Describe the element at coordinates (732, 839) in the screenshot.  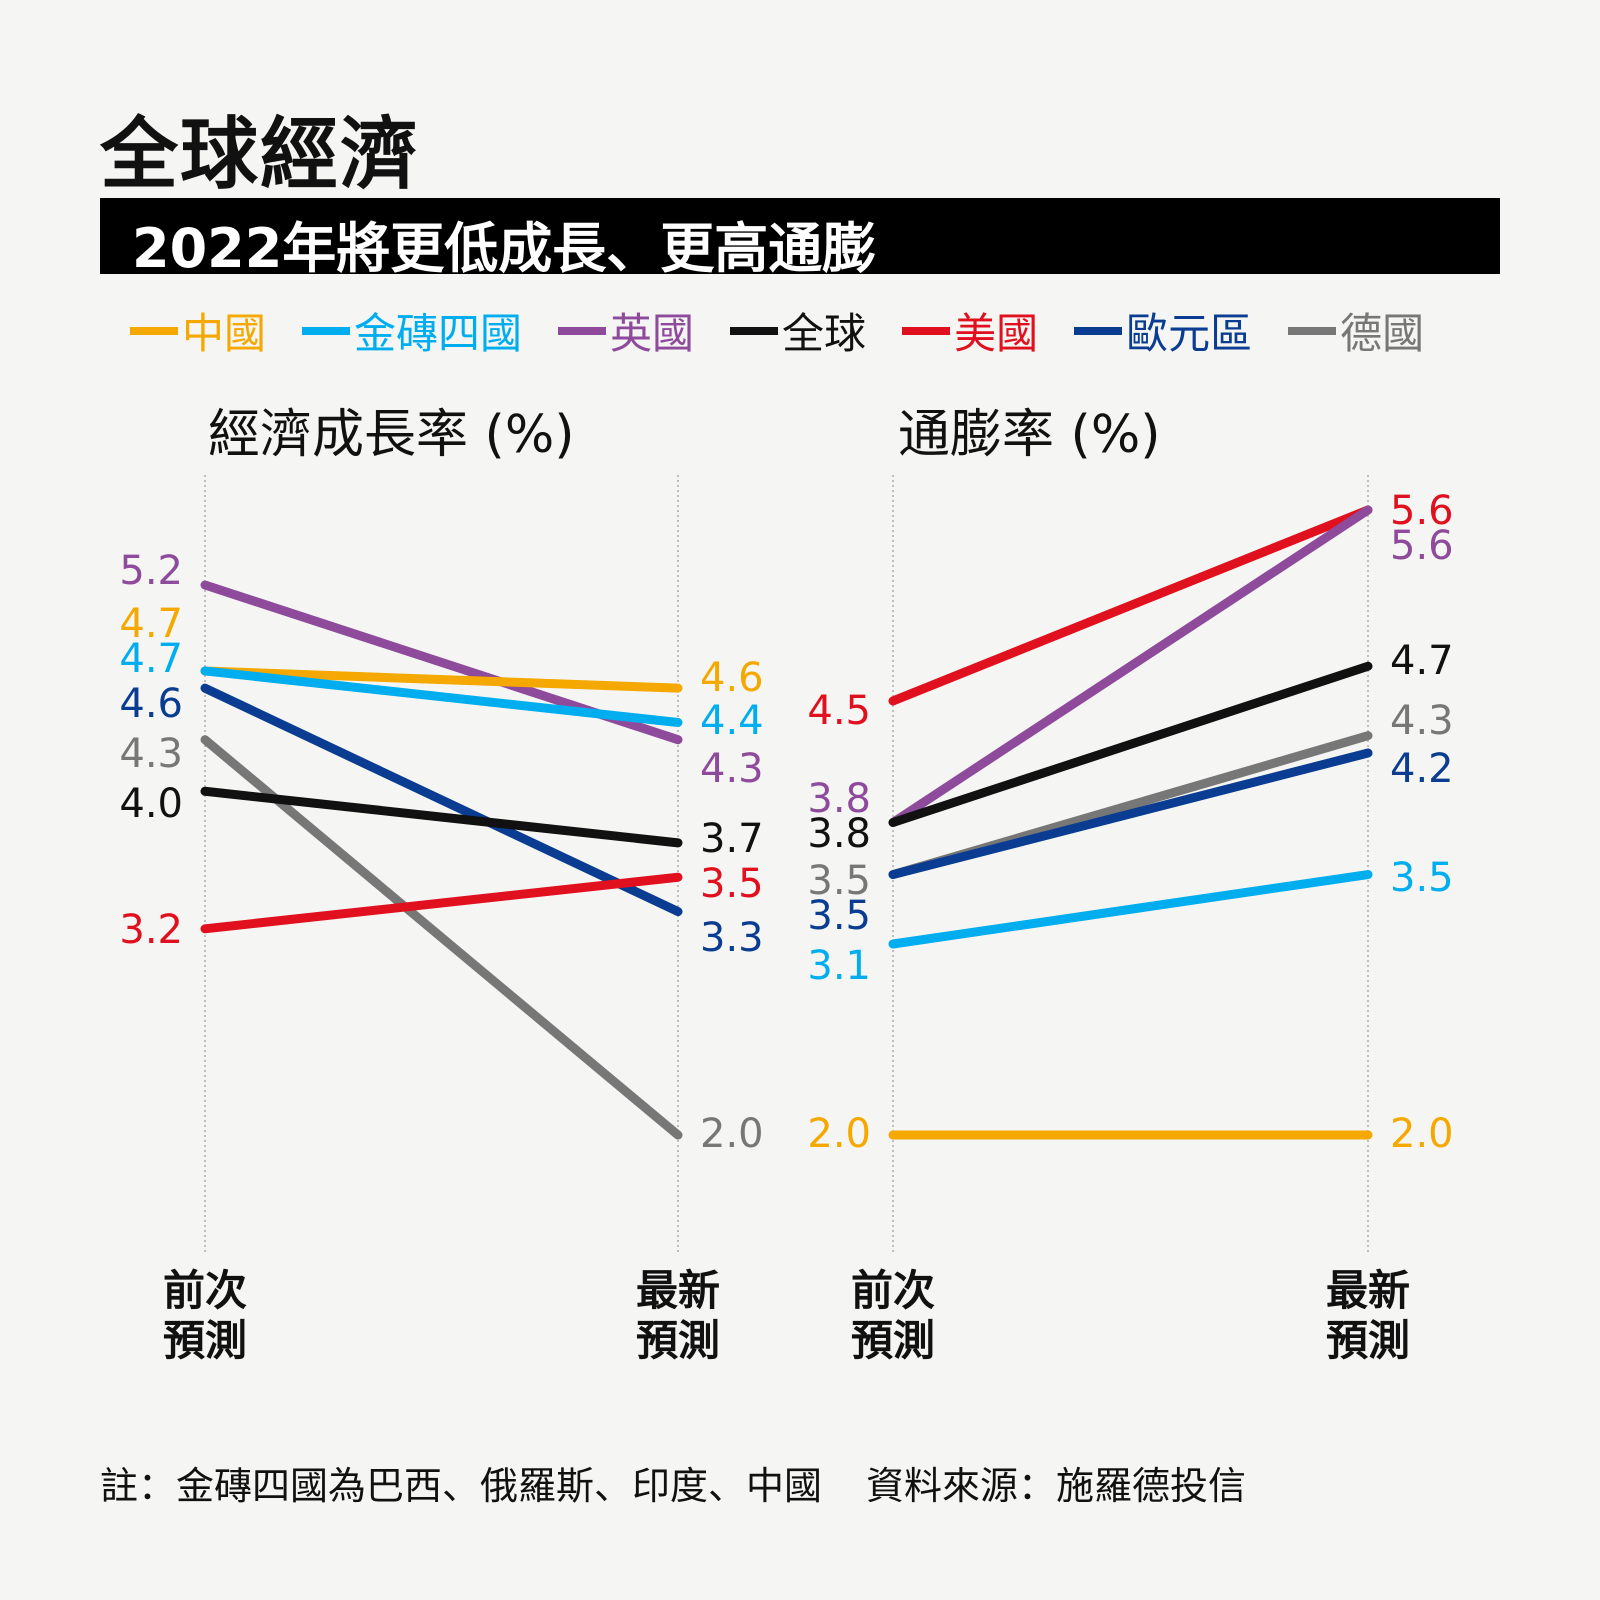
I see `data-label: 3.7` at that location.